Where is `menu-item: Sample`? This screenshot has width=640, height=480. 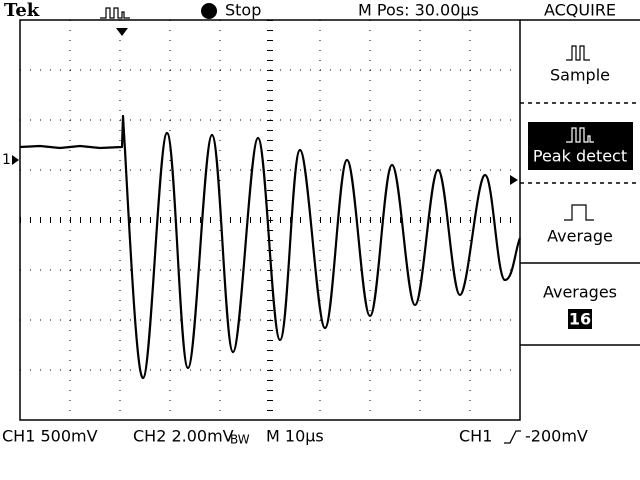 menu-item: Sample is located at coordinates (580, 75).